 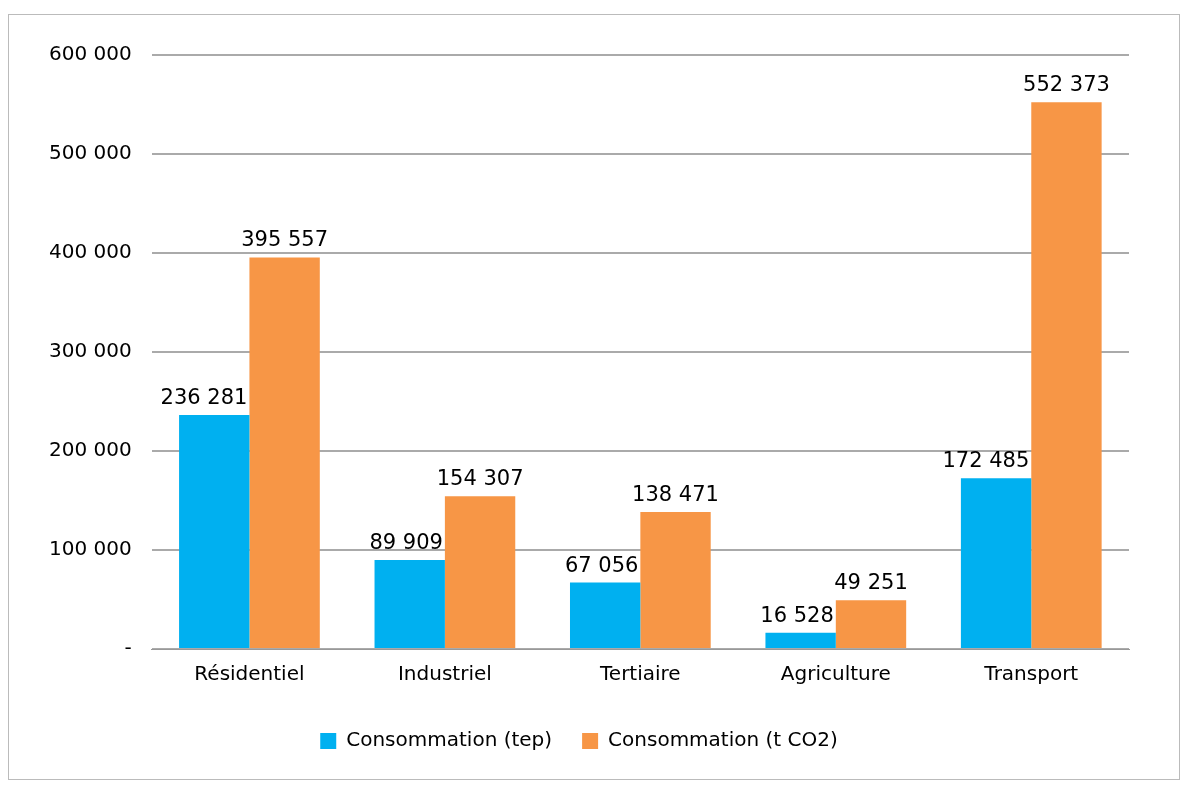 What do you see at coordinates (1031, 673) in the screenshot?
I see `x-tick-label: Transport` at bounding box center [1031, 673].